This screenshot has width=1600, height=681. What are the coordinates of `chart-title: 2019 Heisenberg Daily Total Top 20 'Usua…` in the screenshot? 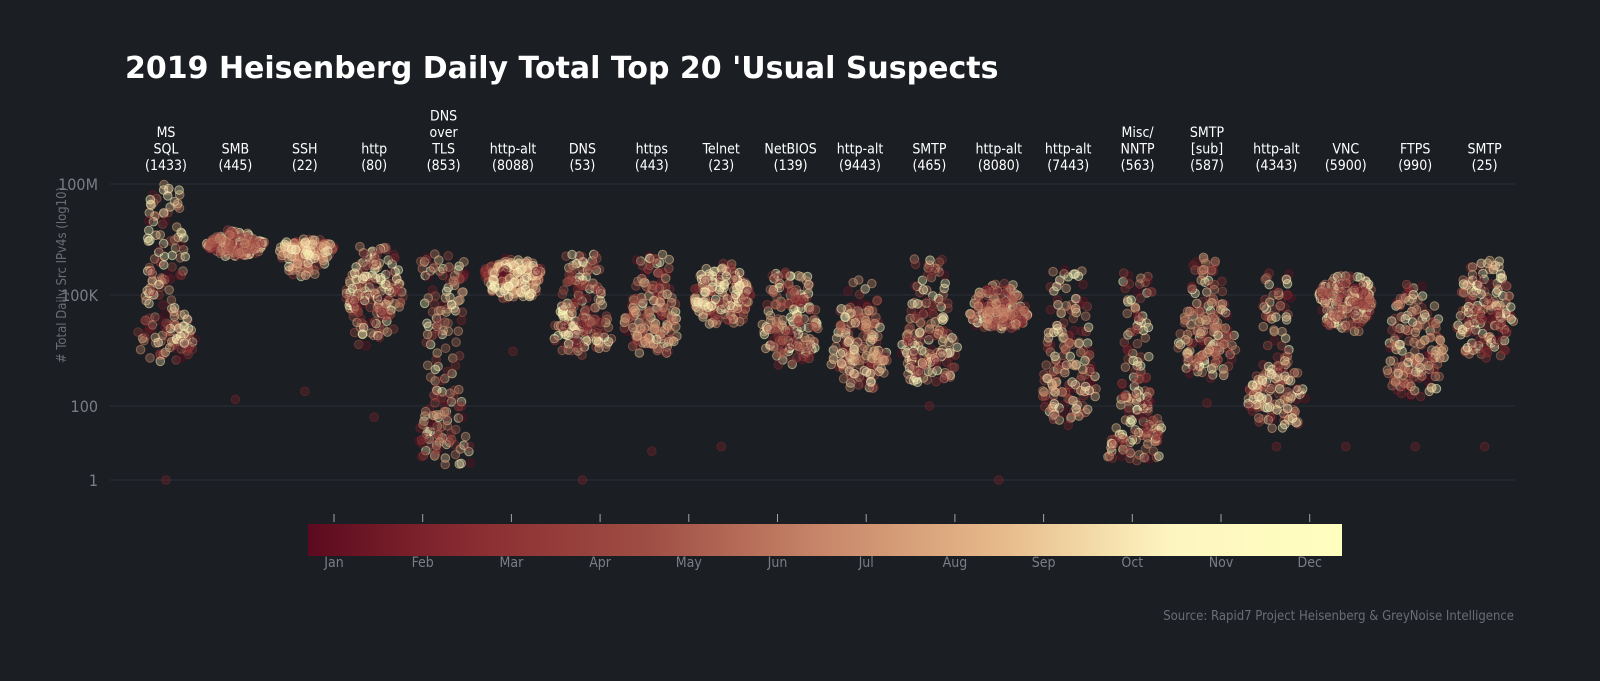 It's located at (561, 68).